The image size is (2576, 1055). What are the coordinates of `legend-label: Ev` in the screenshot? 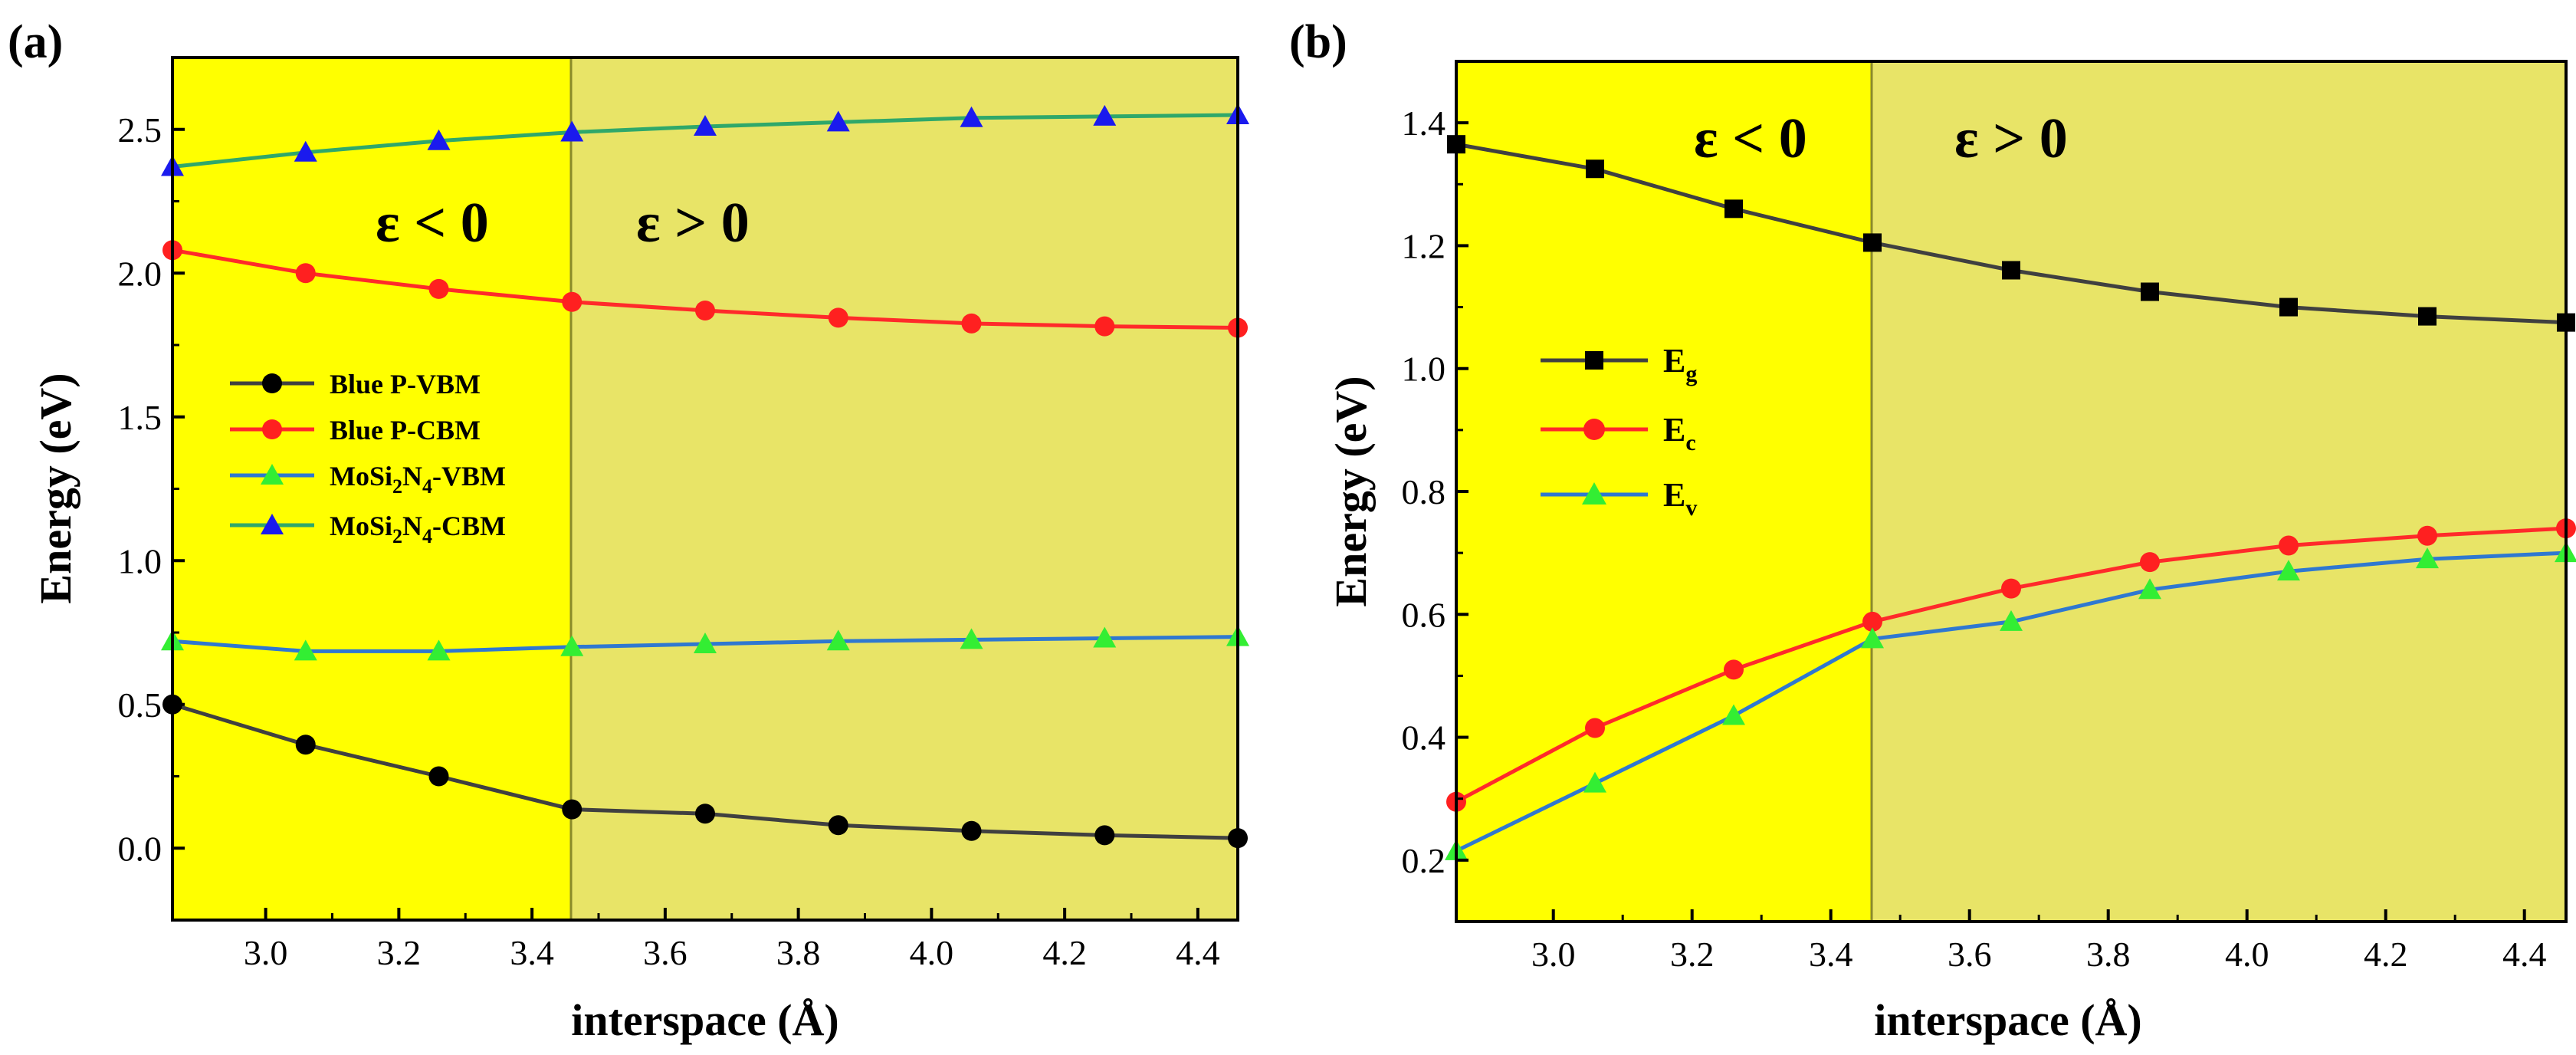 It's located at (1680, 498).